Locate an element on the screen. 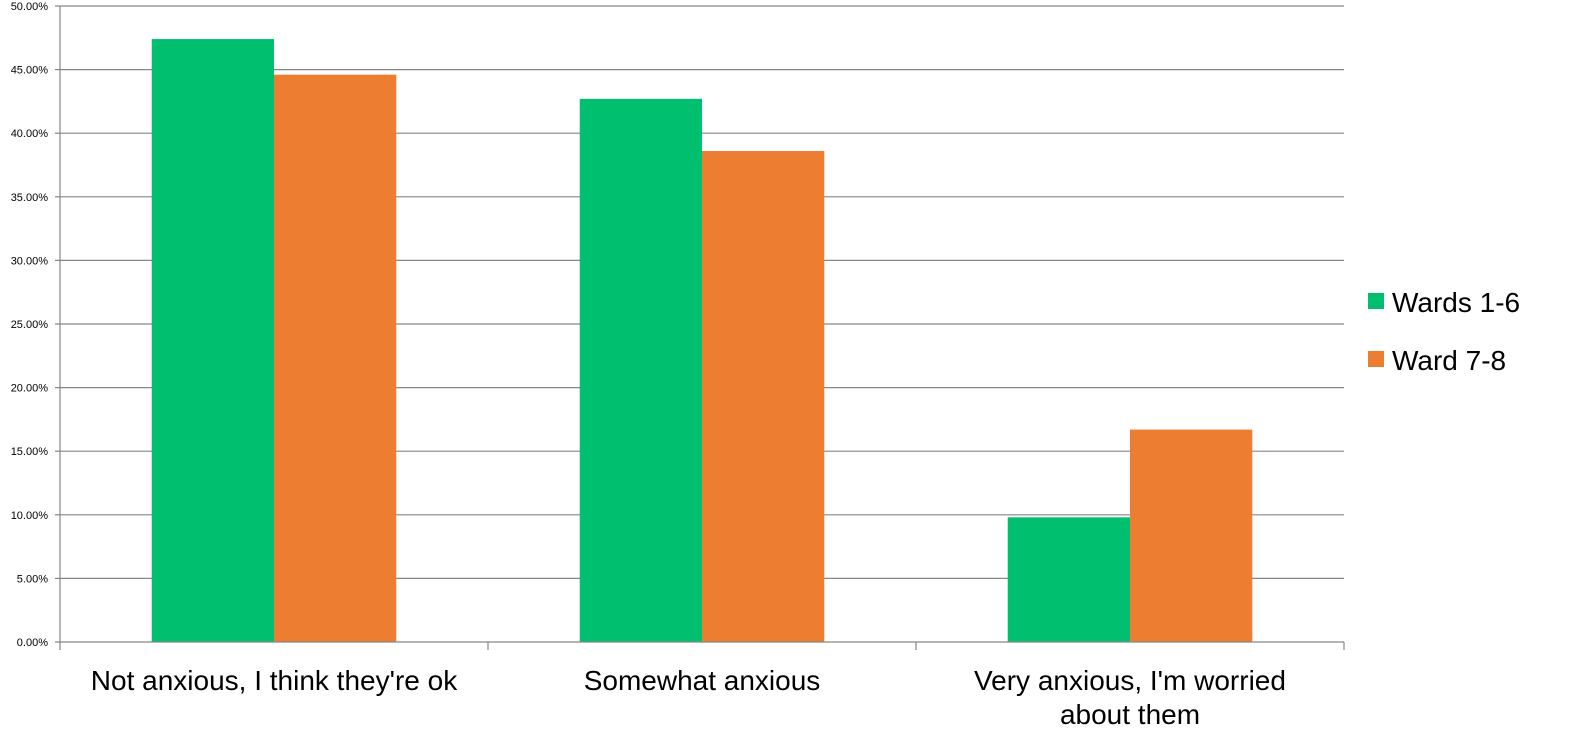  x-category-label: Somewhat anxious is located at coordinates (702, 680).